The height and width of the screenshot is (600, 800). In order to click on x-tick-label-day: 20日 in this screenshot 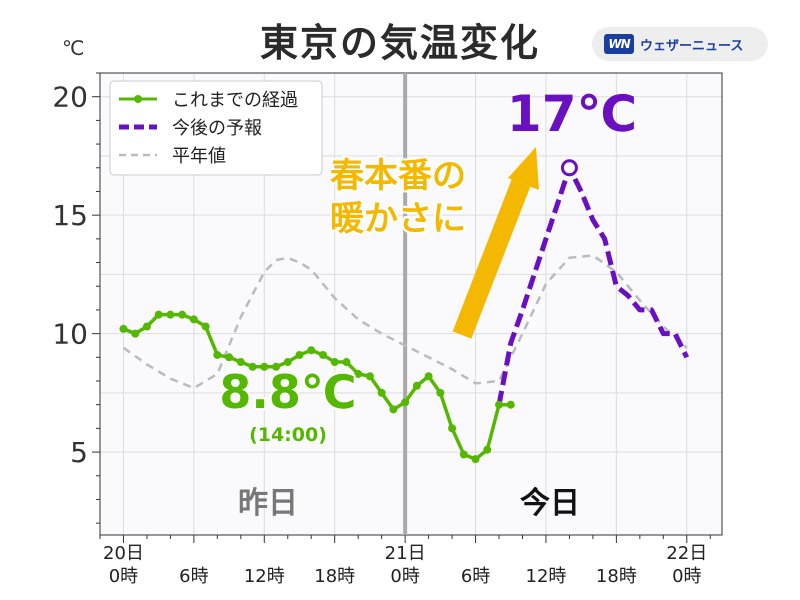, I will do `click(123, 553)`.